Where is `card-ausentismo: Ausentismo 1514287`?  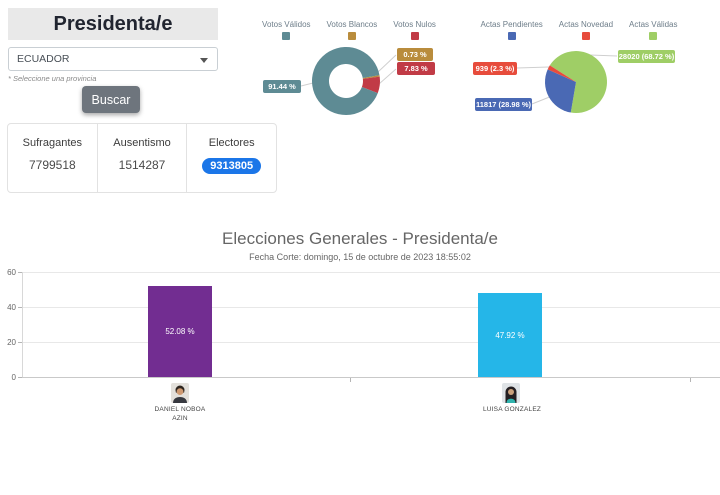
card-ausentismo: Ausentismo 1514287 is located at coordinates (141, 158).